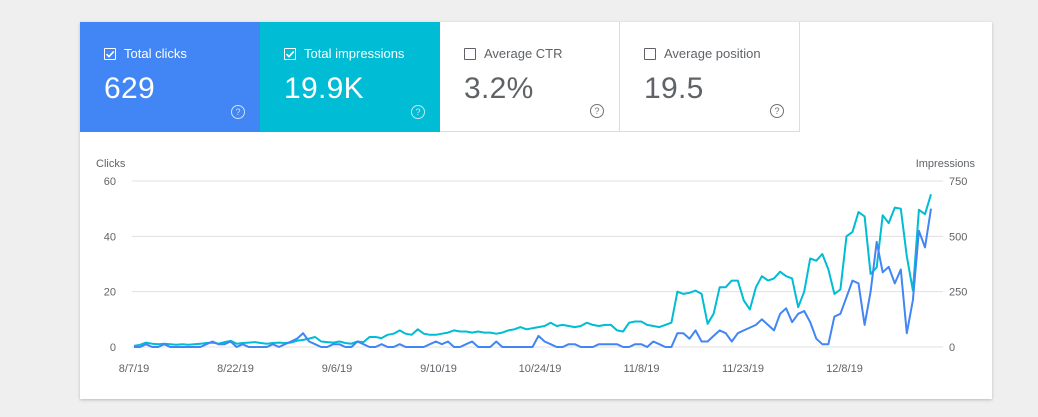 The width and height of the screenshot is (1038, 417). Describe the element at coordinates (743, 369) in the screenshot. I see `x-tick-label: 11/23/19` at that location.